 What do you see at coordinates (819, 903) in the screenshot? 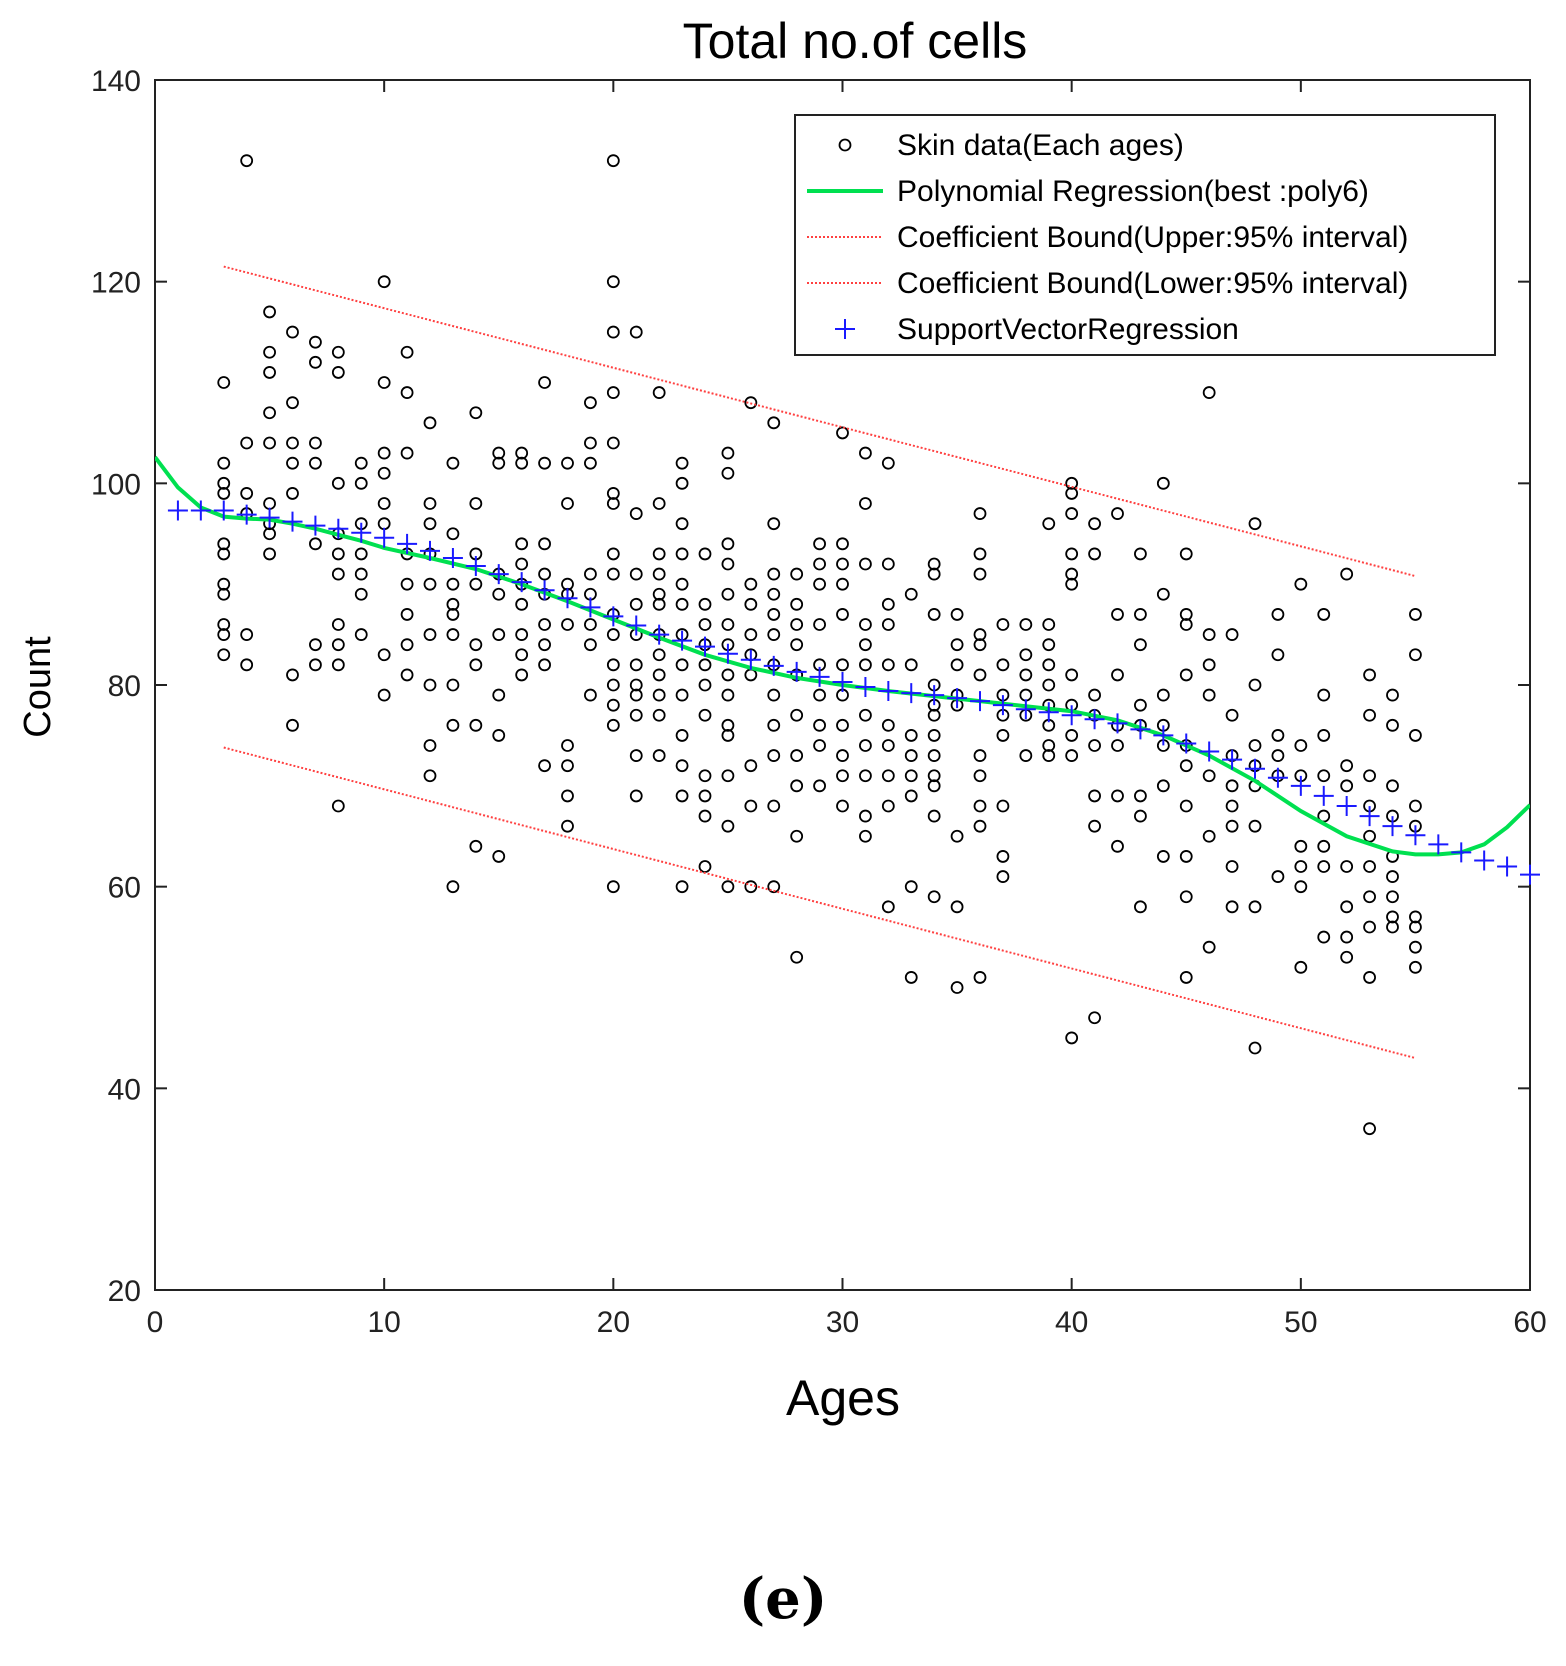
I see `lower-bound-line` at bounding box center [819, 903].